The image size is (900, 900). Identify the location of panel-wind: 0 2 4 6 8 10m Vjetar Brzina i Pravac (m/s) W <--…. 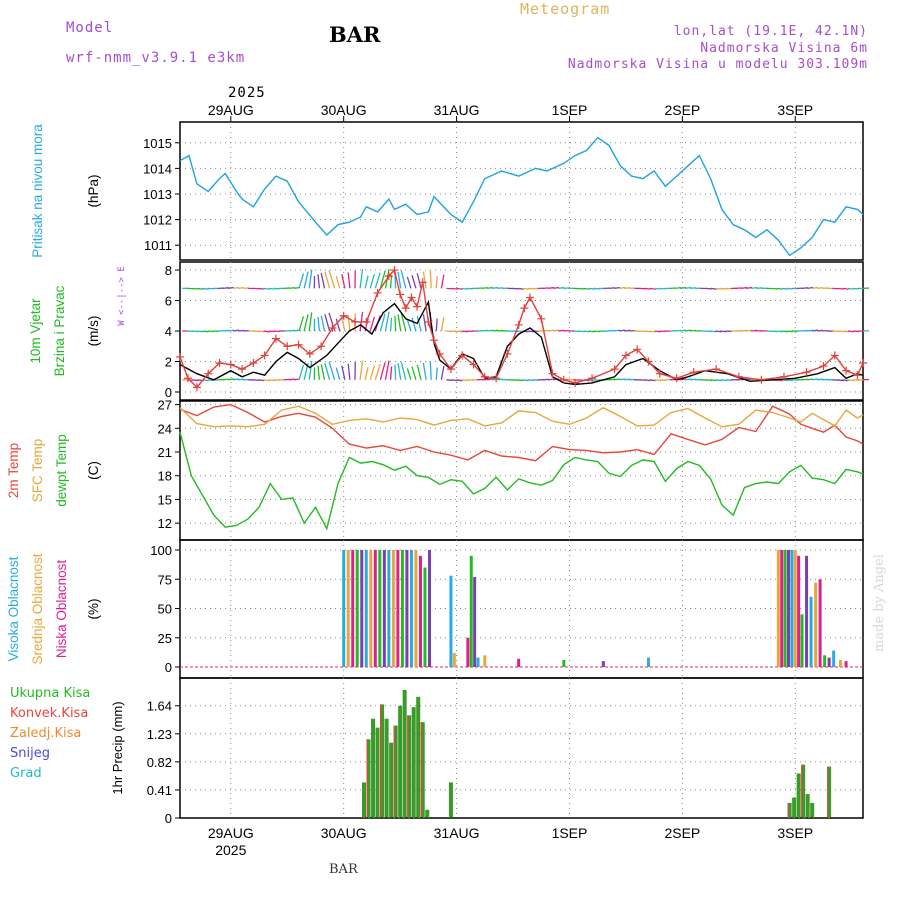
(449, 331).